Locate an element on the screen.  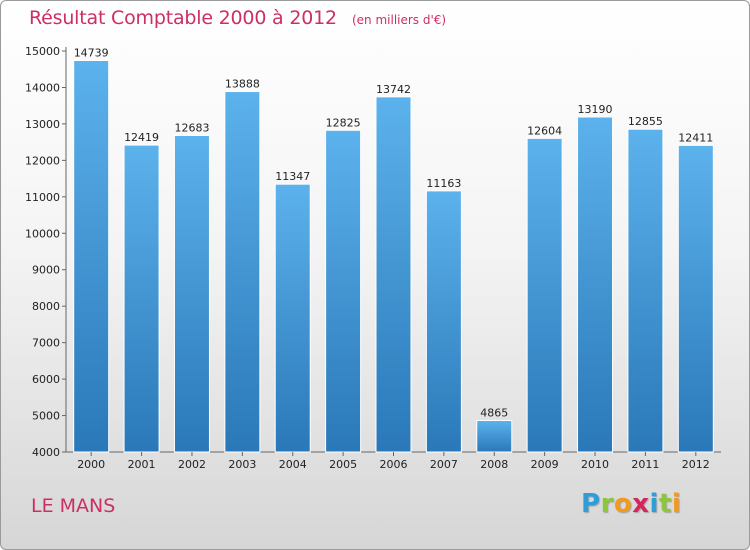
x-tick-label: 2004 is located at coordinates (293, 464).